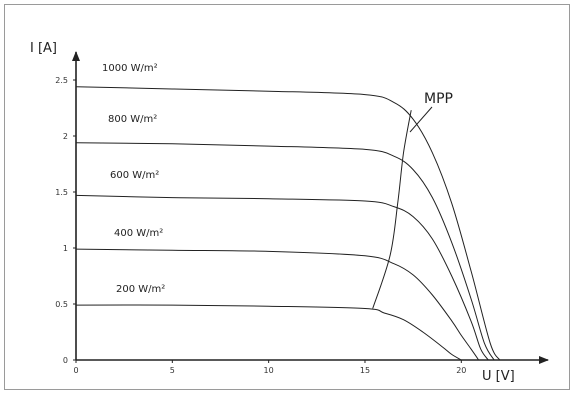  I want to click on y-tick-label: 2, so click(65, 136).